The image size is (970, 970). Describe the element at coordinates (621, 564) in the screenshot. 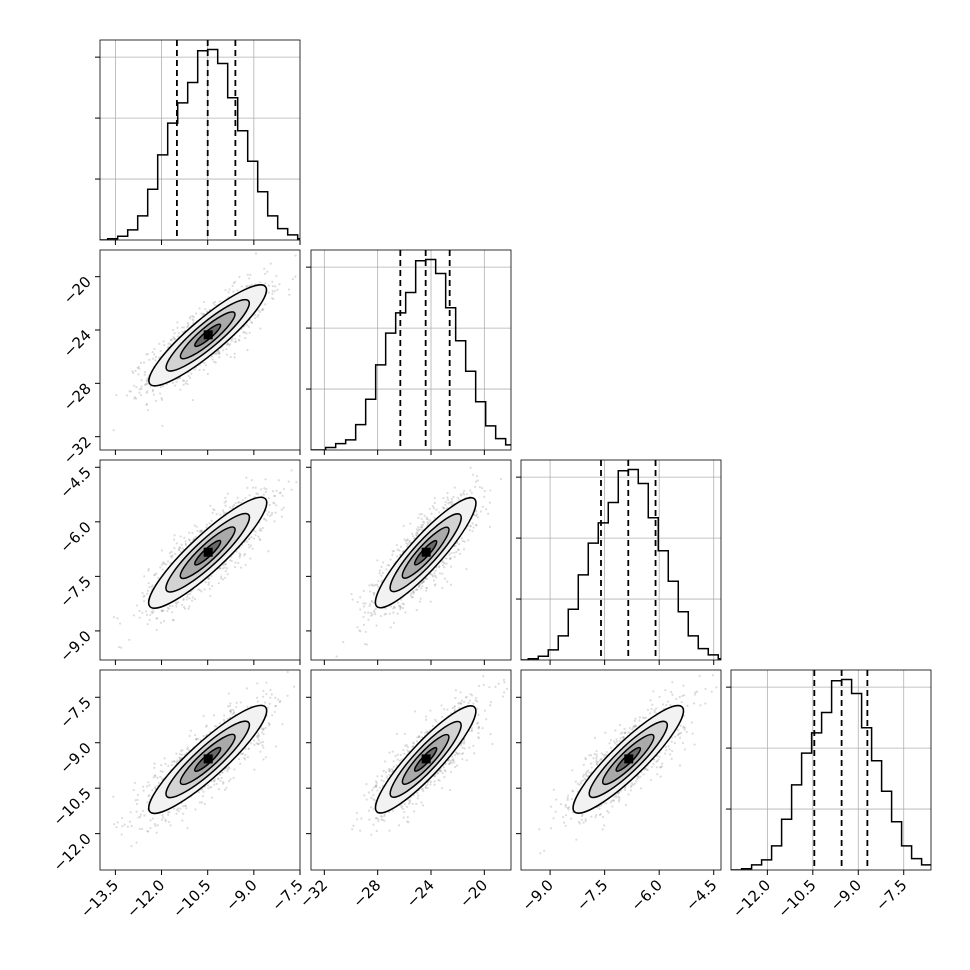

I see `histogram-step-line` at that location.